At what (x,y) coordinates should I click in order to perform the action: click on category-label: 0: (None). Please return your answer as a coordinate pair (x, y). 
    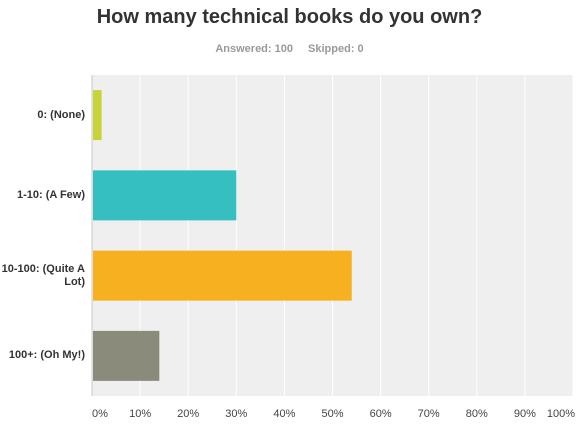
    Looking at the image, I should click on (61, 114).